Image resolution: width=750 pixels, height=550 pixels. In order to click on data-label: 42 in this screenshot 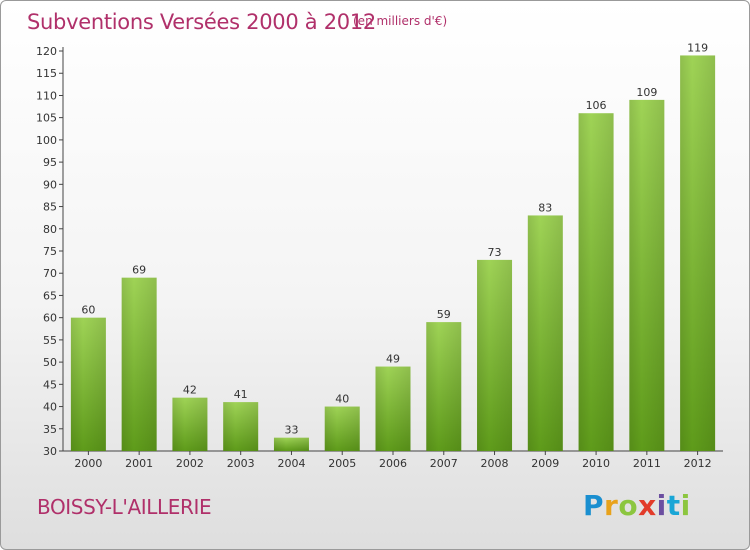, I will do `click(190, 390)`.